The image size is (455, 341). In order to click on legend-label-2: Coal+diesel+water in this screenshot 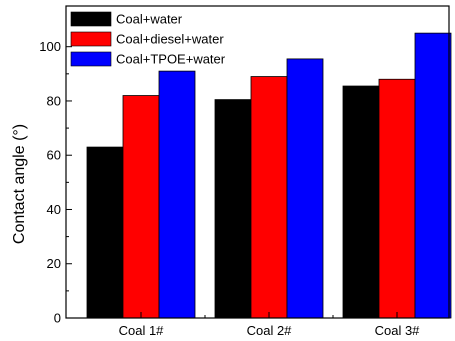, I will do `click(170, 39)`.